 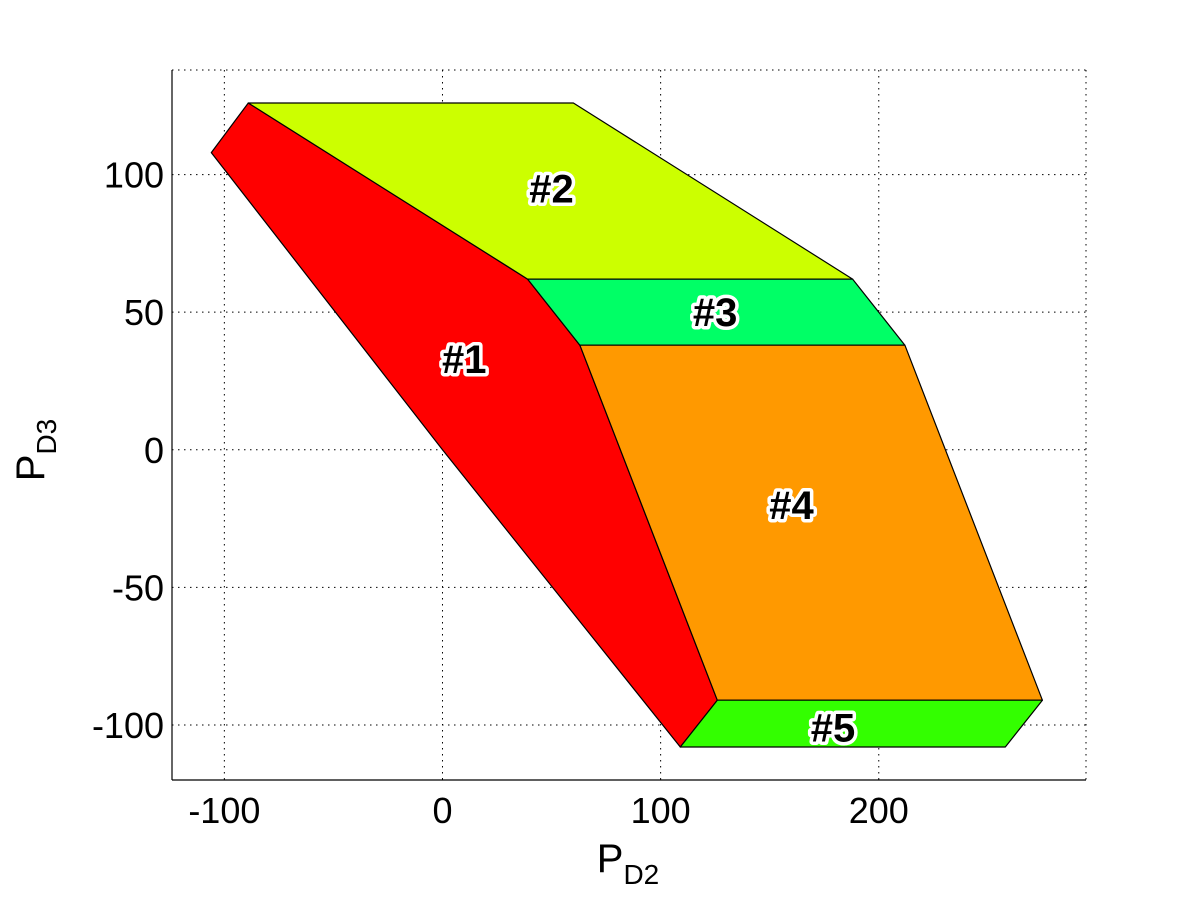 I want to click on y-tick-label: 100, so click(x=134, y=175).